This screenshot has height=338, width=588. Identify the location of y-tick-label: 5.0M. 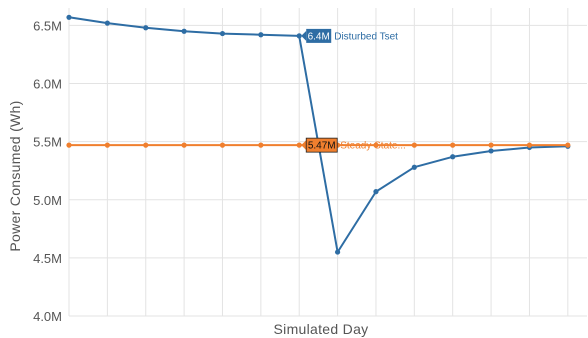
(47, 200).